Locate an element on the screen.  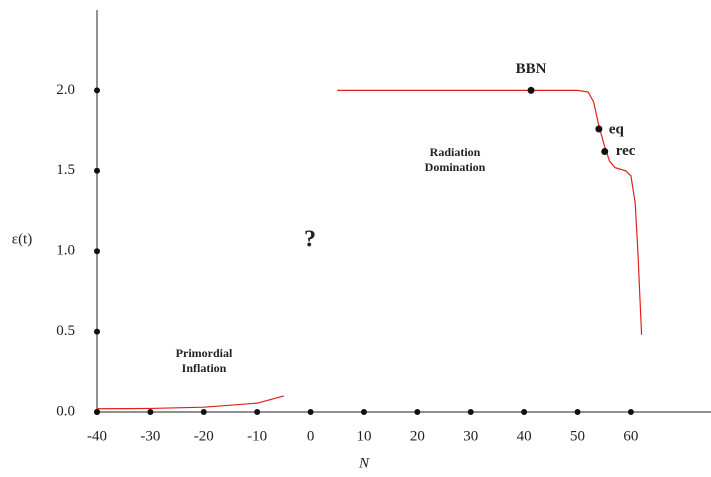
x-tick-label: 60 is located at coordinates (630, 436).